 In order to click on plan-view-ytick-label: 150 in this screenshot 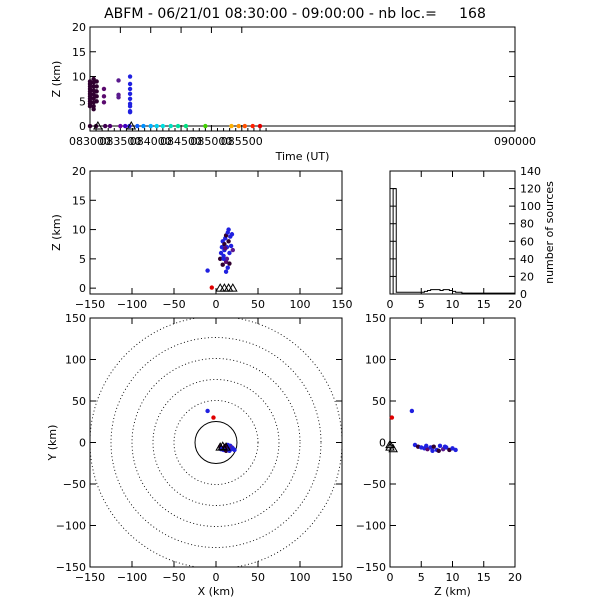, I will do `click(75, 318)`.